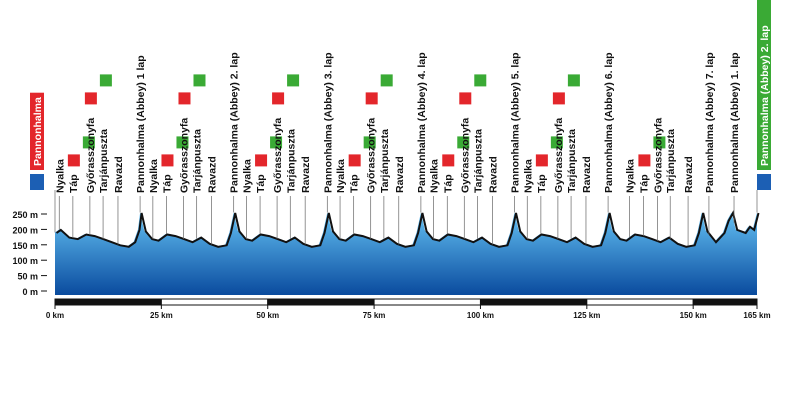  I want to click on marker-label: Pannonhalma (Abbey) 2. lap, so click(235, 122).